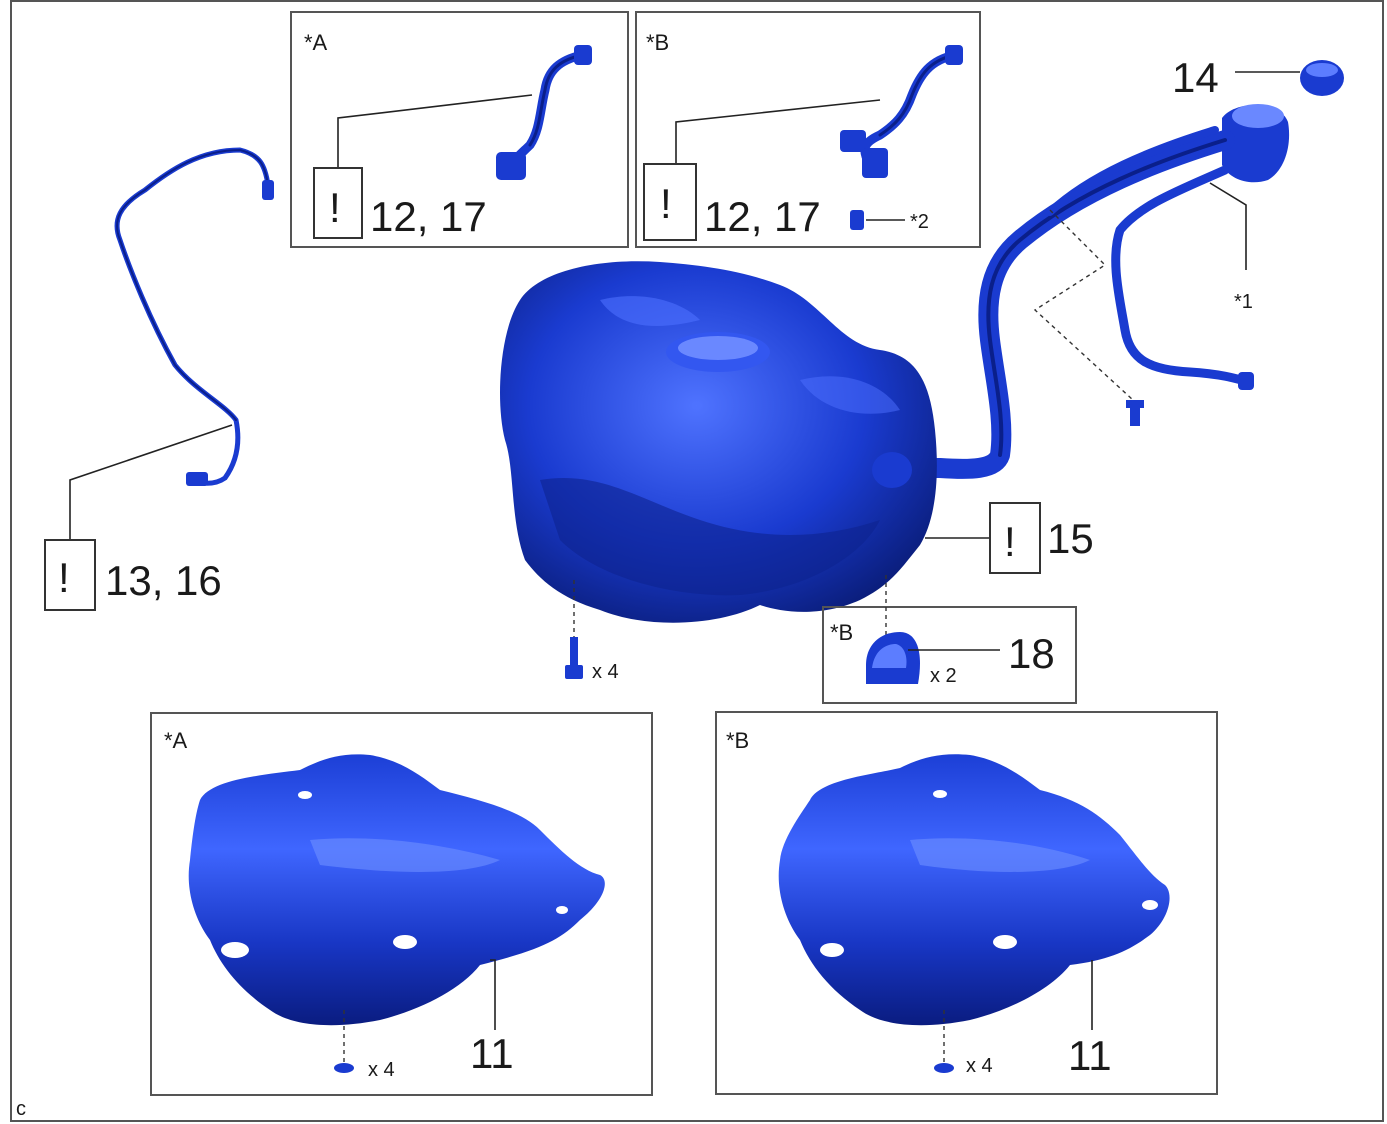 The width and height of the screenshot is (1387, 1124). Describe the element at coordinates (949, 639) in the screenshot. I see `inset-b-clamp: *B 18 x 2` at that location.